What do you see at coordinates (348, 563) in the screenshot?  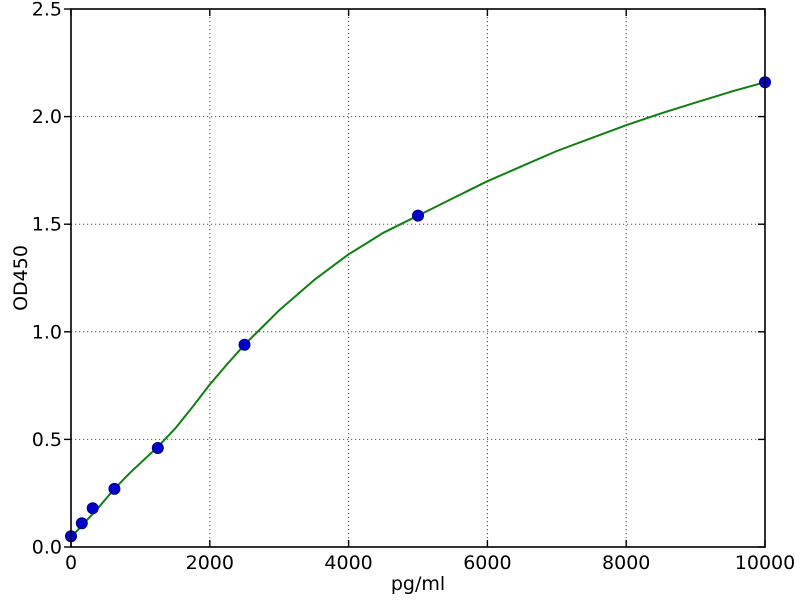 I see `x-tick-label: 4000` at bounding box center [348, 563].